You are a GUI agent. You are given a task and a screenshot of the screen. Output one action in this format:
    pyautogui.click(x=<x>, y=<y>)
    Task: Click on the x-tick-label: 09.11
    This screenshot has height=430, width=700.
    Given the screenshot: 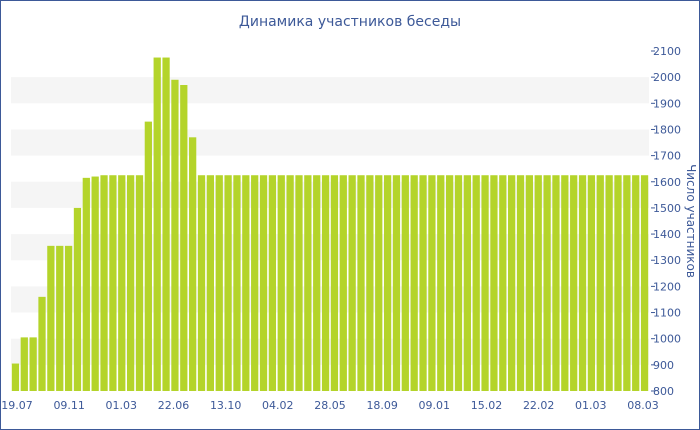 What is the action you would take?
    pyautogui.click(x=69, y=405)
    